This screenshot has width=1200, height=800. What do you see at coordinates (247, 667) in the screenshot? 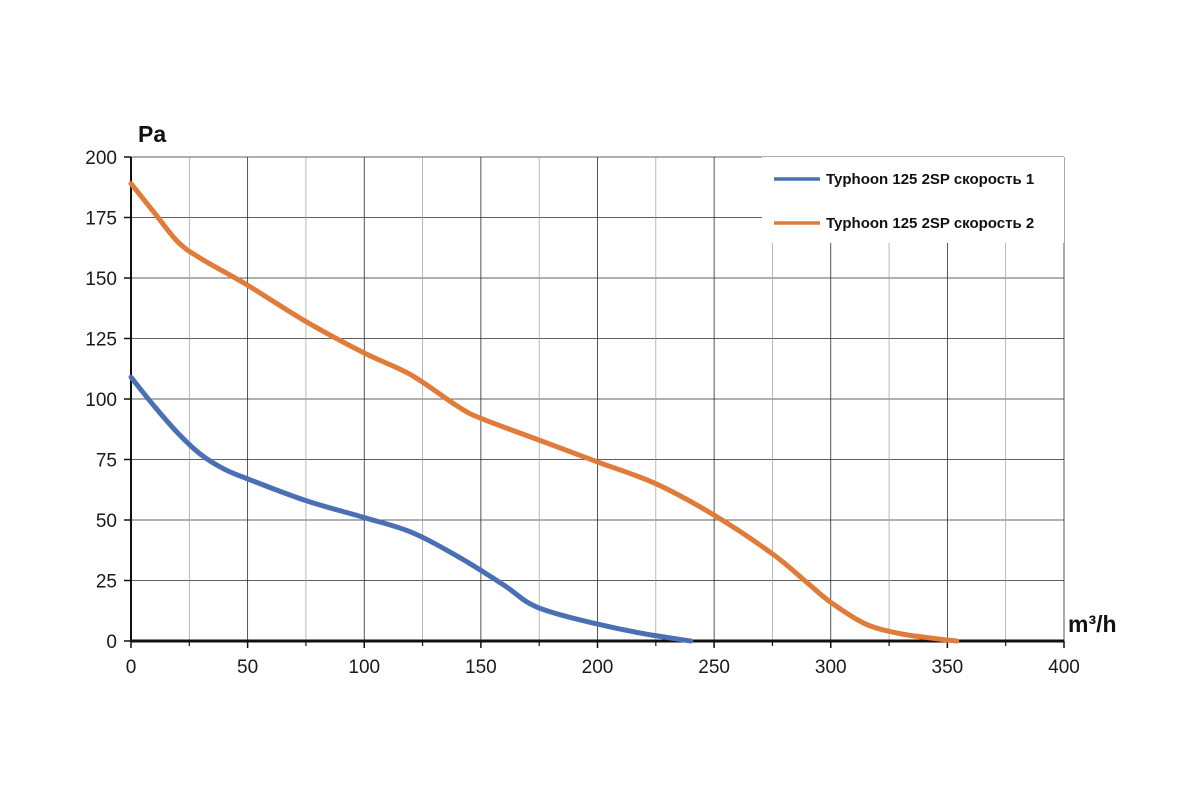
I see `x-tick-label: 50` at bounding box center [247, 667].